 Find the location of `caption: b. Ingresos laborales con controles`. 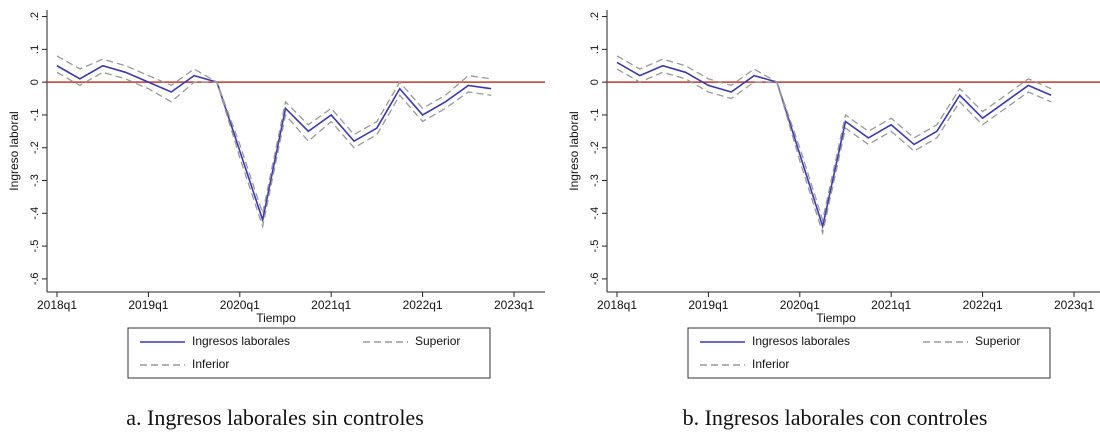

caption: b. Ingresos laborales con controles is located at coordinates (835, 417).